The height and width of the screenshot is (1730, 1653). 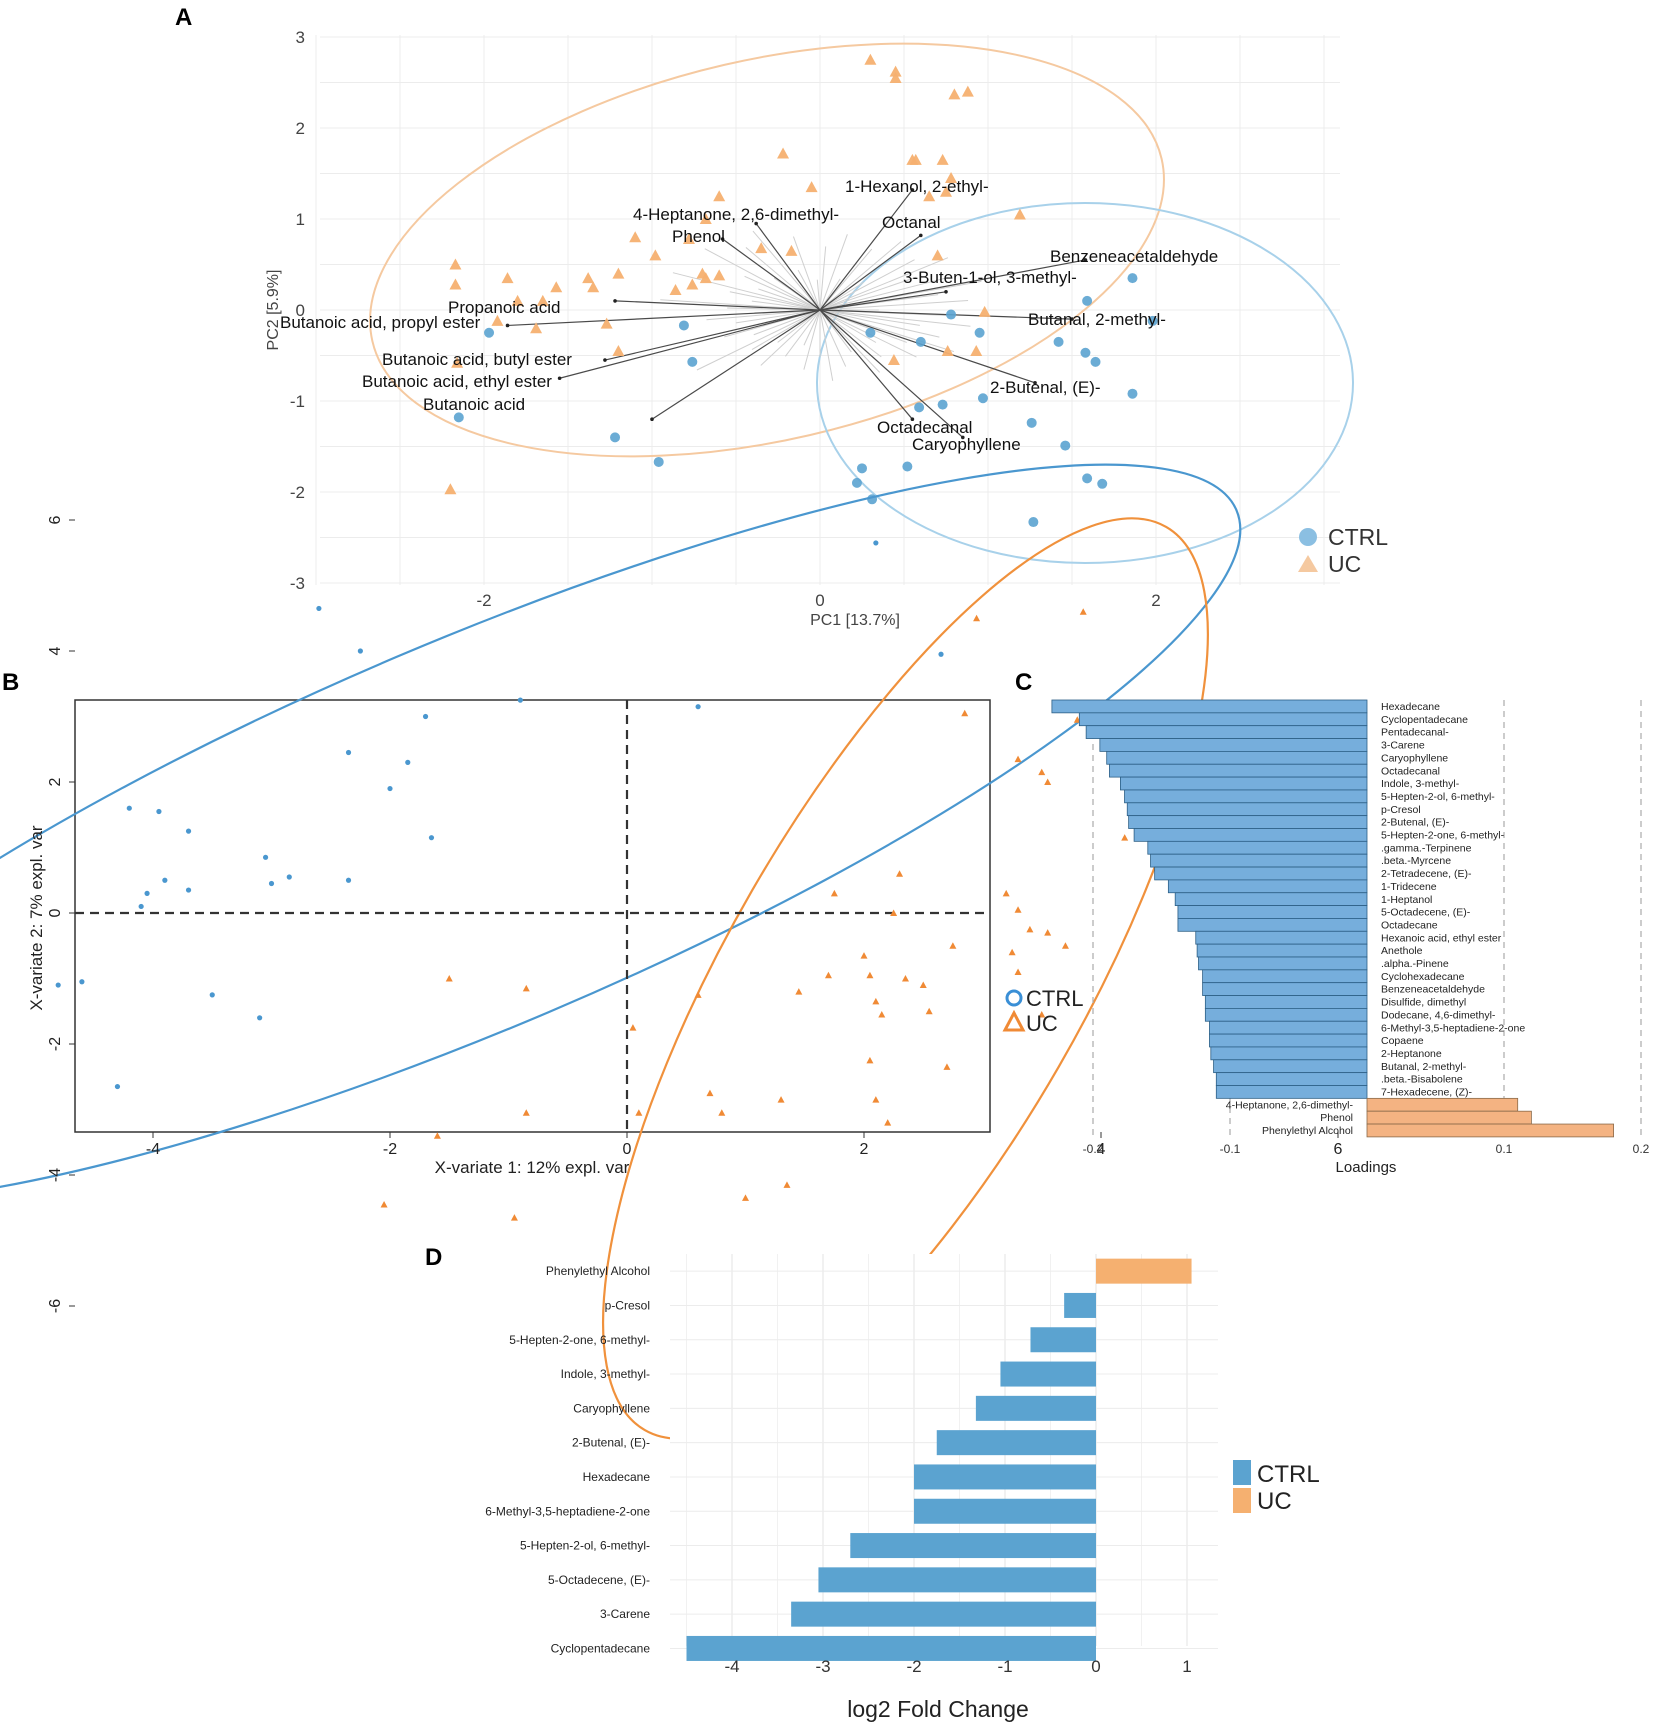 What do you see at coordinates (297, 583) in the screenshot?
I see `panel-a-y-tick-label: -3` at bounding box center [297, 583].